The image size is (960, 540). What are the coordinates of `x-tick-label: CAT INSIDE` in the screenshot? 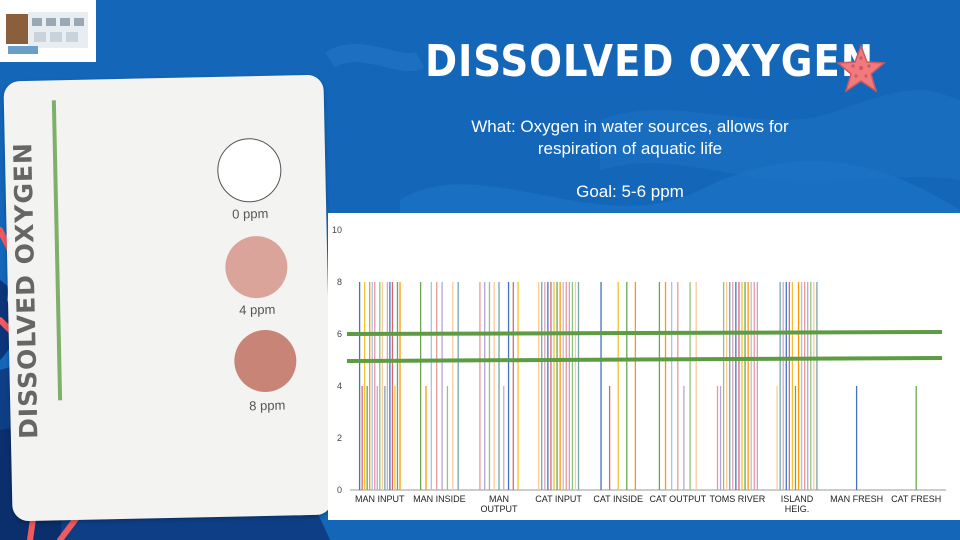 It's located at (618, 499).